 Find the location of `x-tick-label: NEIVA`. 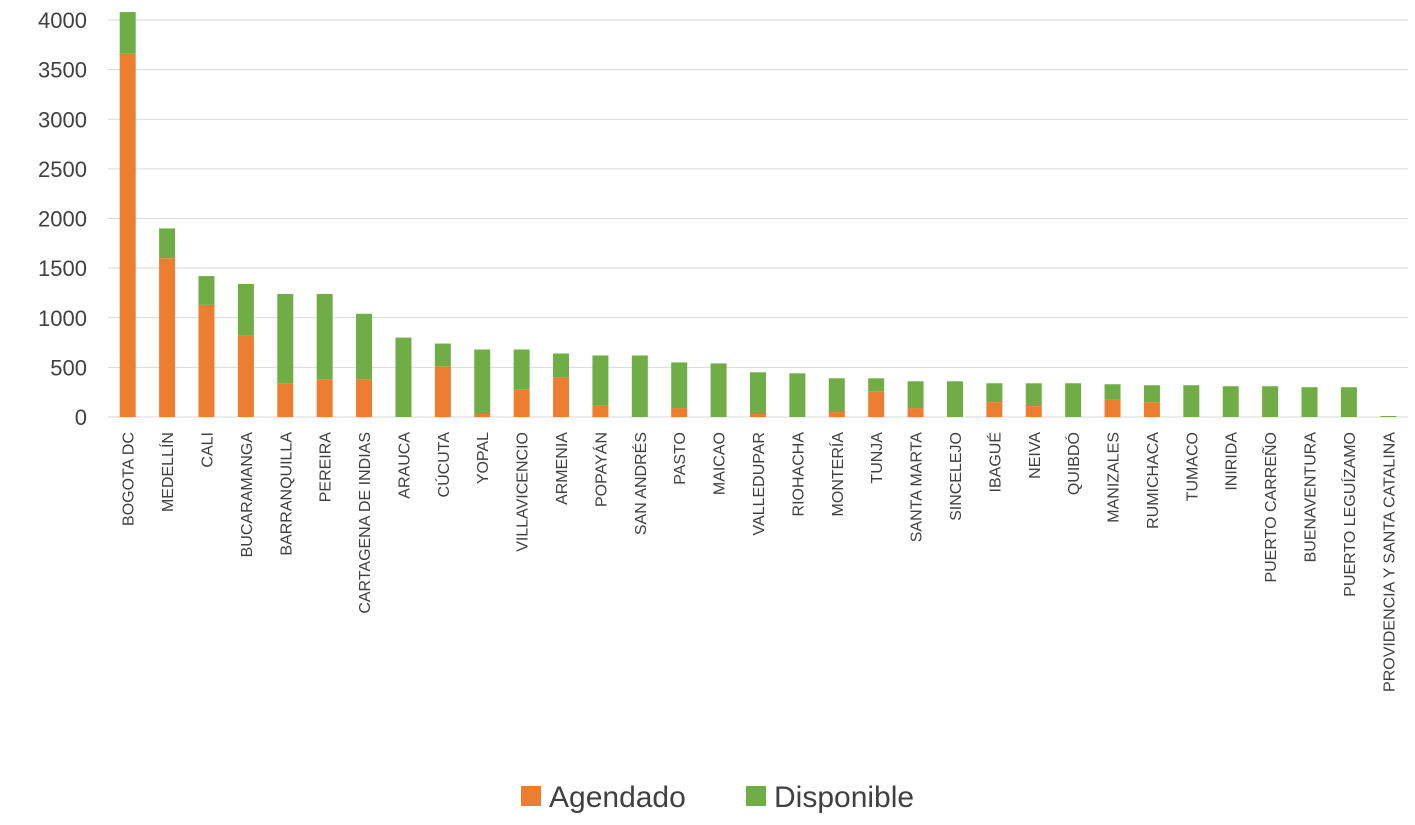

x-tick-label: NEIVA is located at coordinates (1035, 455).